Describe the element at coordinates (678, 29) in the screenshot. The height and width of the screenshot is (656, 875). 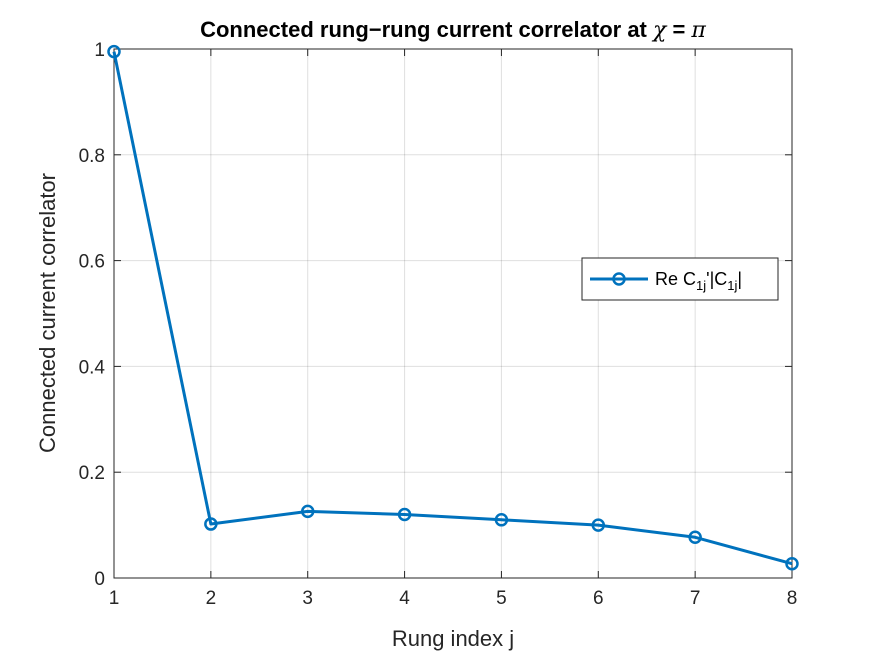
I see `chart-title-equals: =` at that location.